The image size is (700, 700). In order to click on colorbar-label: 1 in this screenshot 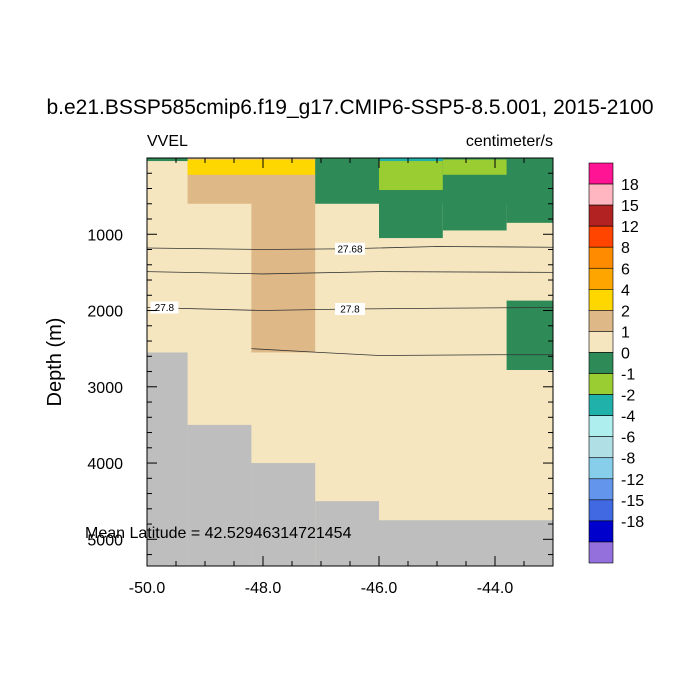, I will do `click(625, 332)`.